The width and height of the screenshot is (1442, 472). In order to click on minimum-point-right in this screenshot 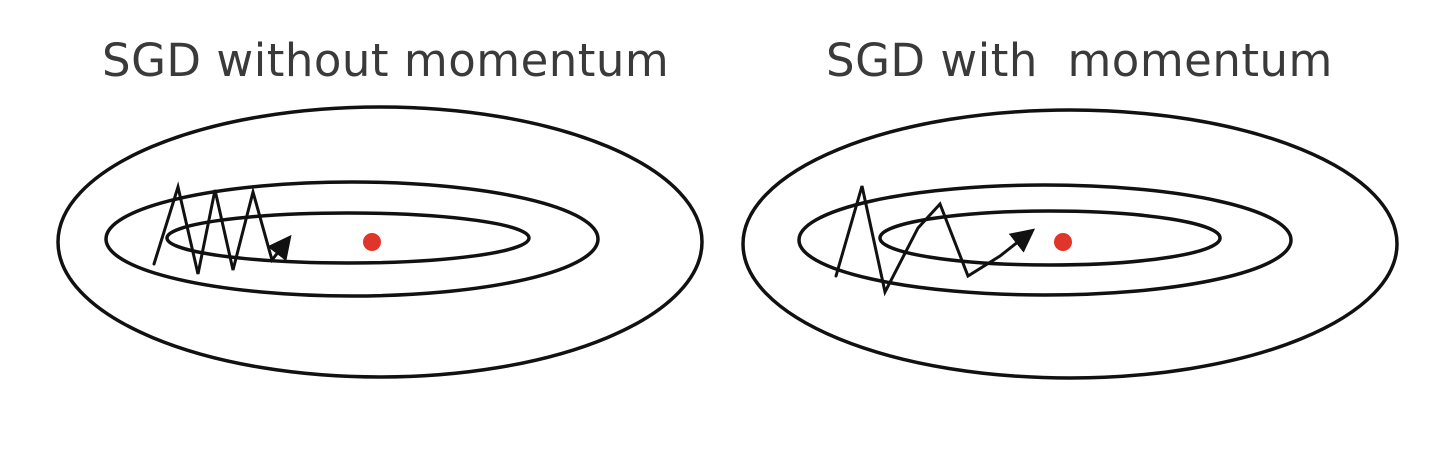, I will do `click(1063, 242)`.